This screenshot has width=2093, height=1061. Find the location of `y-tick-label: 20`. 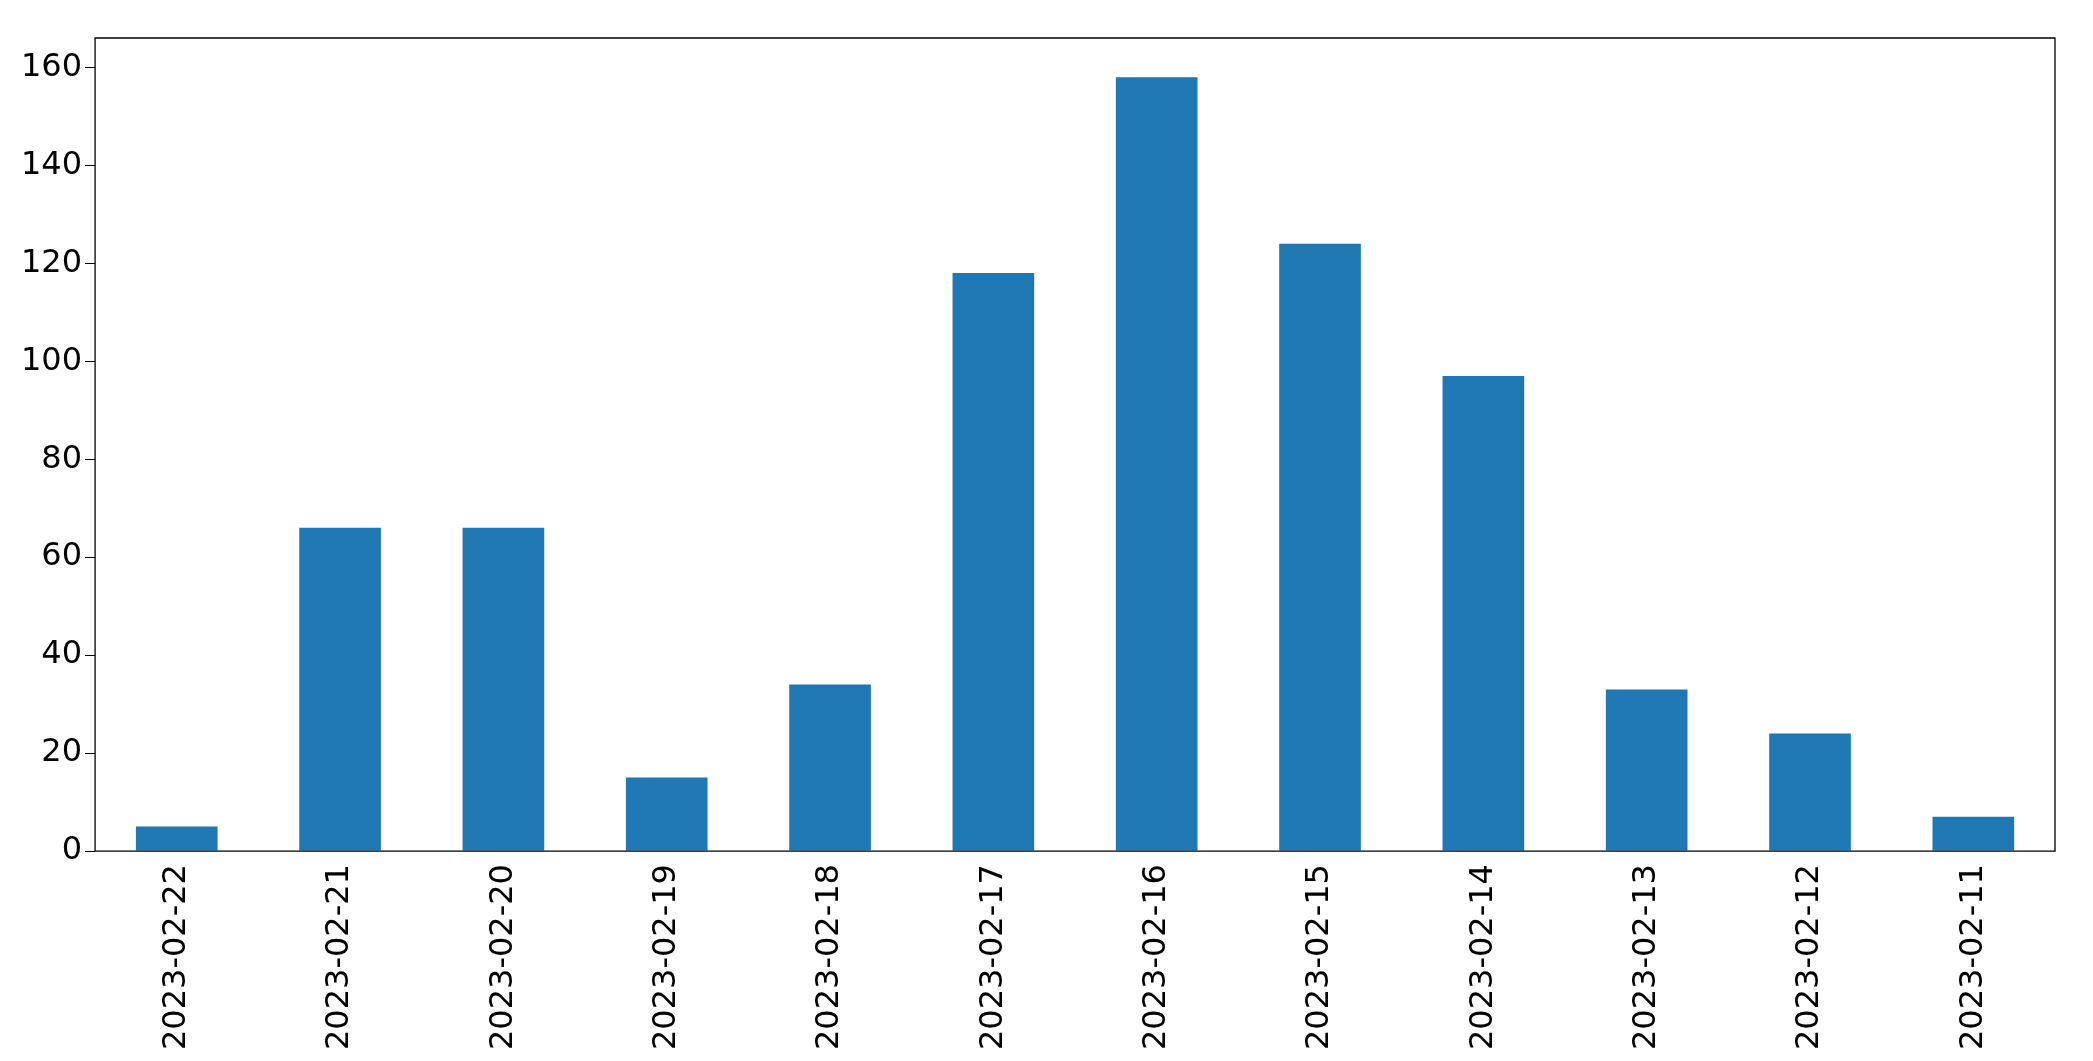

y-tick-label: 20 is located at coordinates (62, 750).